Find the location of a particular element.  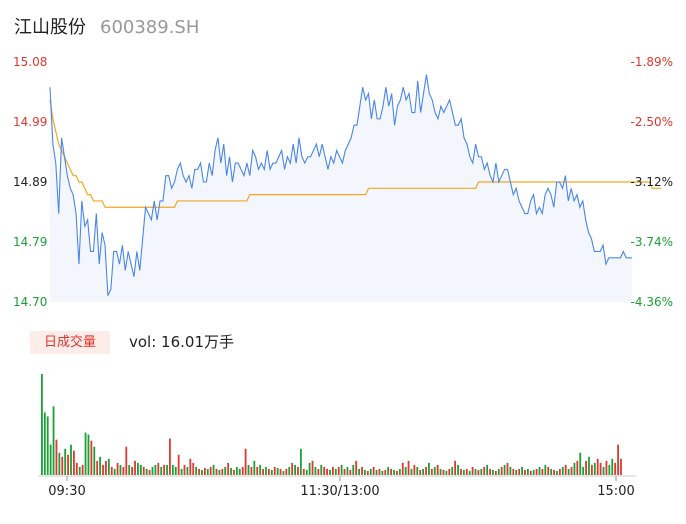

stock-header: 江山股份 600389.SH is located at coordinates (106, 26).